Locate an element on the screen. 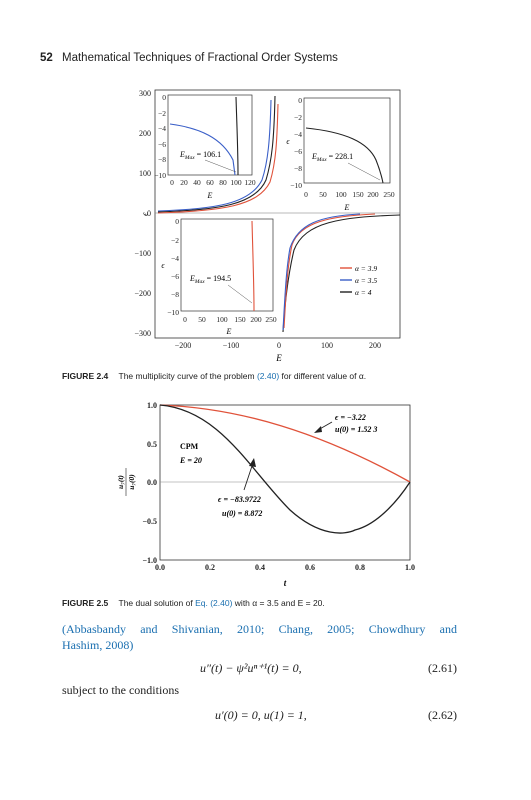 Image resolution: width=531 pixels, height=800 pixels. fig25-sol1-arrowhead is located at coordinates (318, 429).